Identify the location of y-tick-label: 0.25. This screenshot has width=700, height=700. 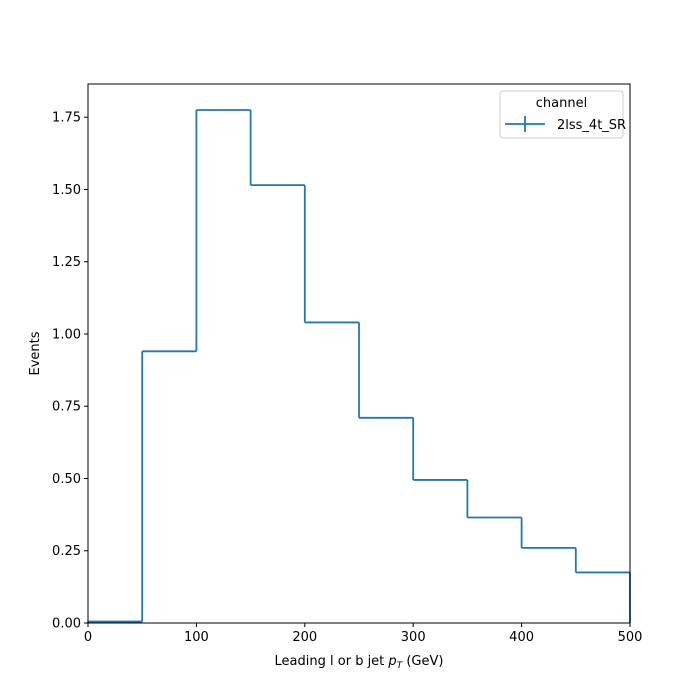
(66, 551).